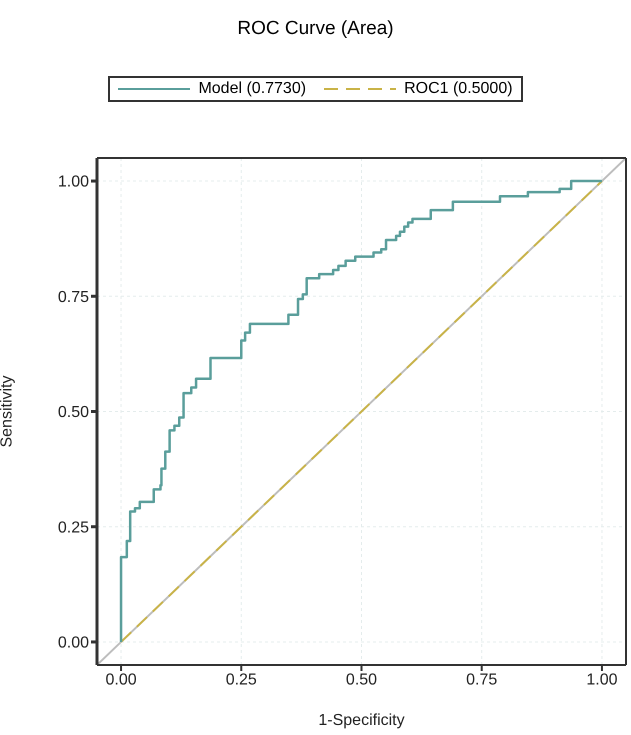 This screenshot has width=631, height=735. What do you see at coordinates (241, 679) in the screenshot?
I see `x-tick-label: 0.25` at bounding box center [241, 679].